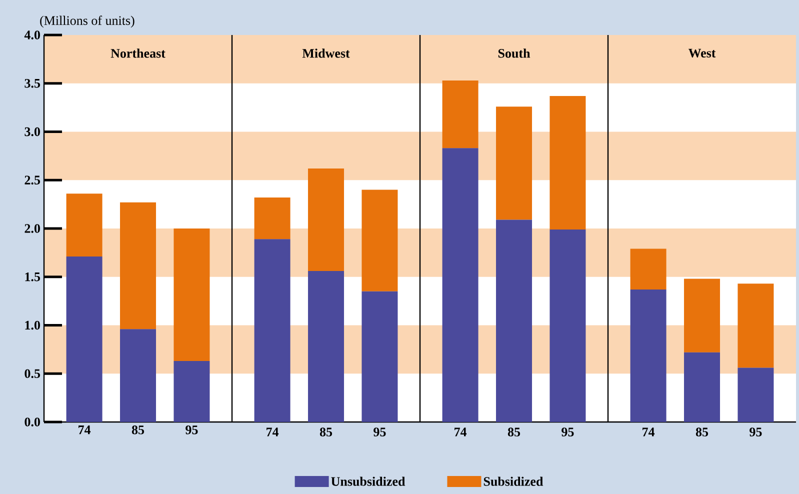 This screenshot has height=494, width=799. I want to click on y-tick-label: 3.0, so click(32, 131).